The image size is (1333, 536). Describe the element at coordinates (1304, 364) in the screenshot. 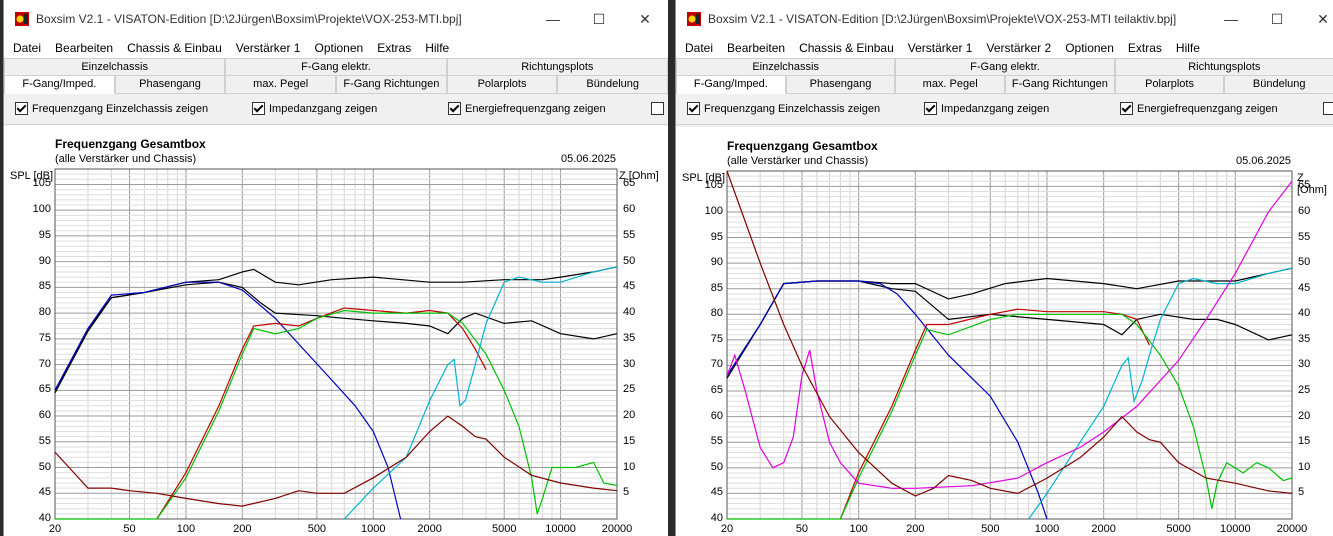

I see `z-tick-label: 30` at that location.